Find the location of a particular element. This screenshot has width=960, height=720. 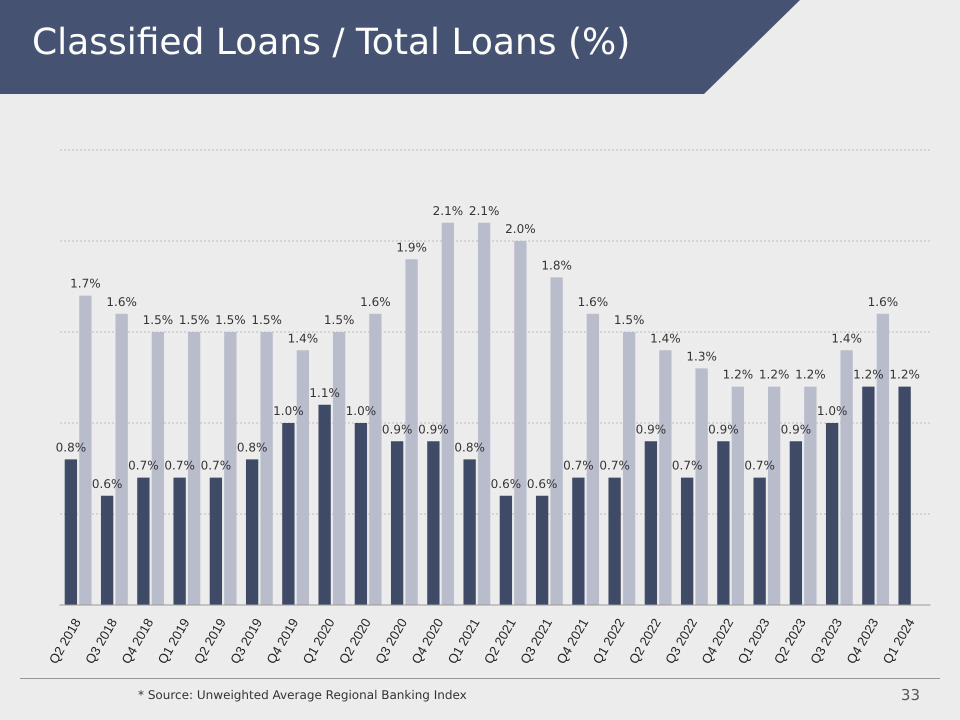

chart-title: Classified Loans / Total Loans (%) is located at coordinates (331, 42).